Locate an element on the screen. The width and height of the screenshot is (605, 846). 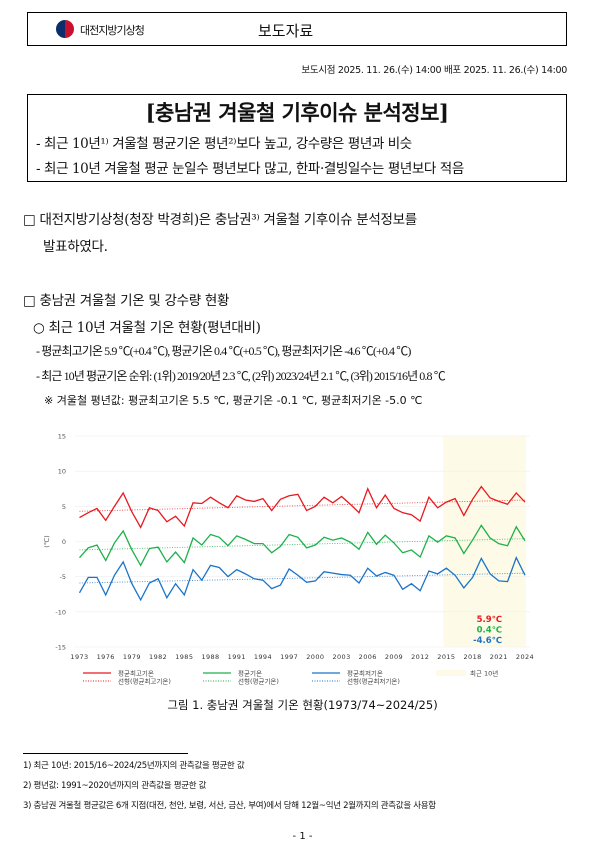
page-number: - 1 - is located at coordinates (302, 836).